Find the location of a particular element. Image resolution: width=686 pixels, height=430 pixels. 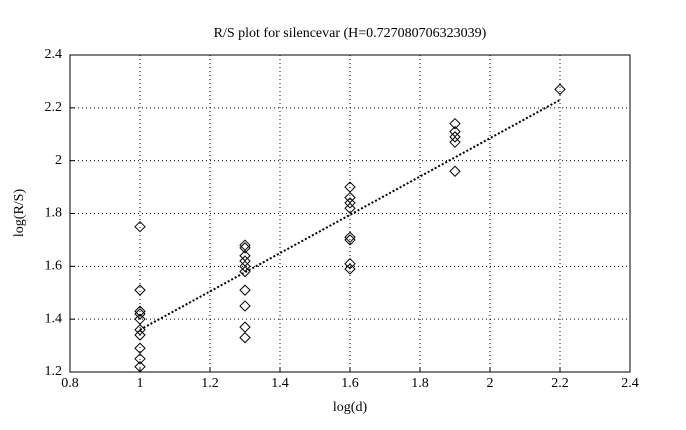

x-tick-label: 2.2 is located at coordinates (560, 383).